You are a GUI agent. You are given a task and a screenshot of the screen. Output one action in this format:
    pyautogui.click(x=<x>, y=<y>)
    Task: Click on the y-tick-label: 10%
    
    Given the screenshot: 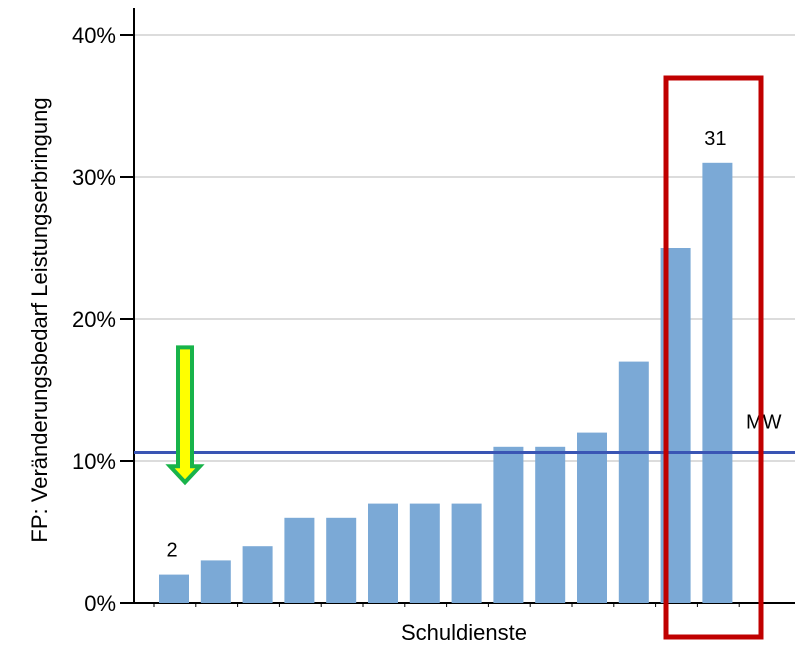 What is the action you would take?
    pyautogui.click(x=94, y=461)
    